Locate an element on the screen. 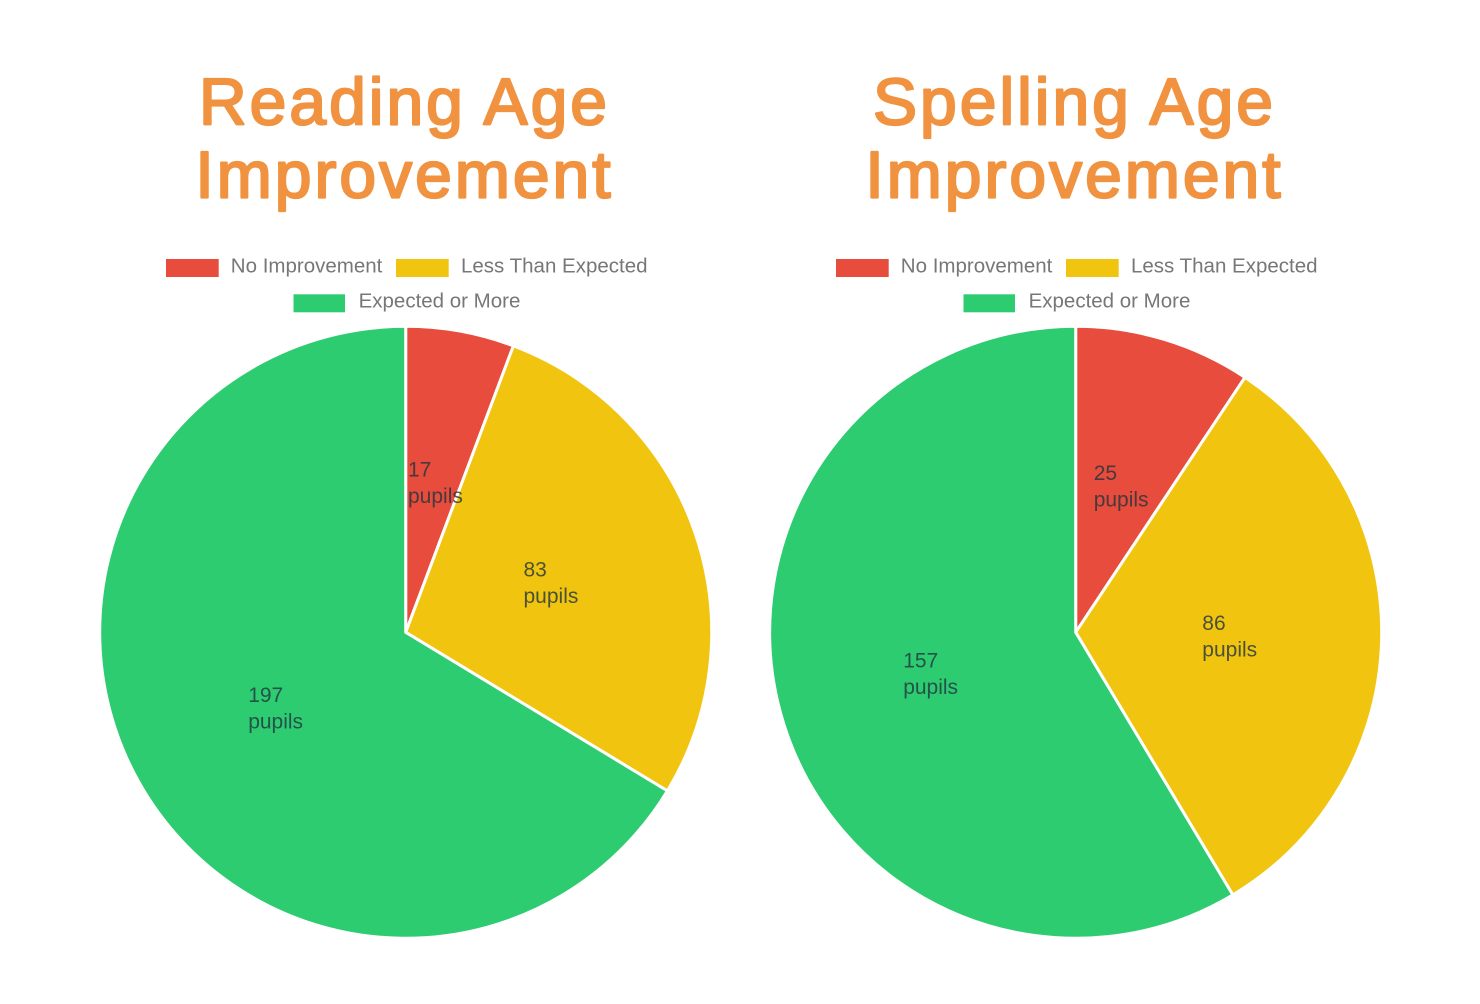 Image resolution: width=1480 pixels, height=1004 pixels. svg-text: 25 is located at coordinates (1105, 473).